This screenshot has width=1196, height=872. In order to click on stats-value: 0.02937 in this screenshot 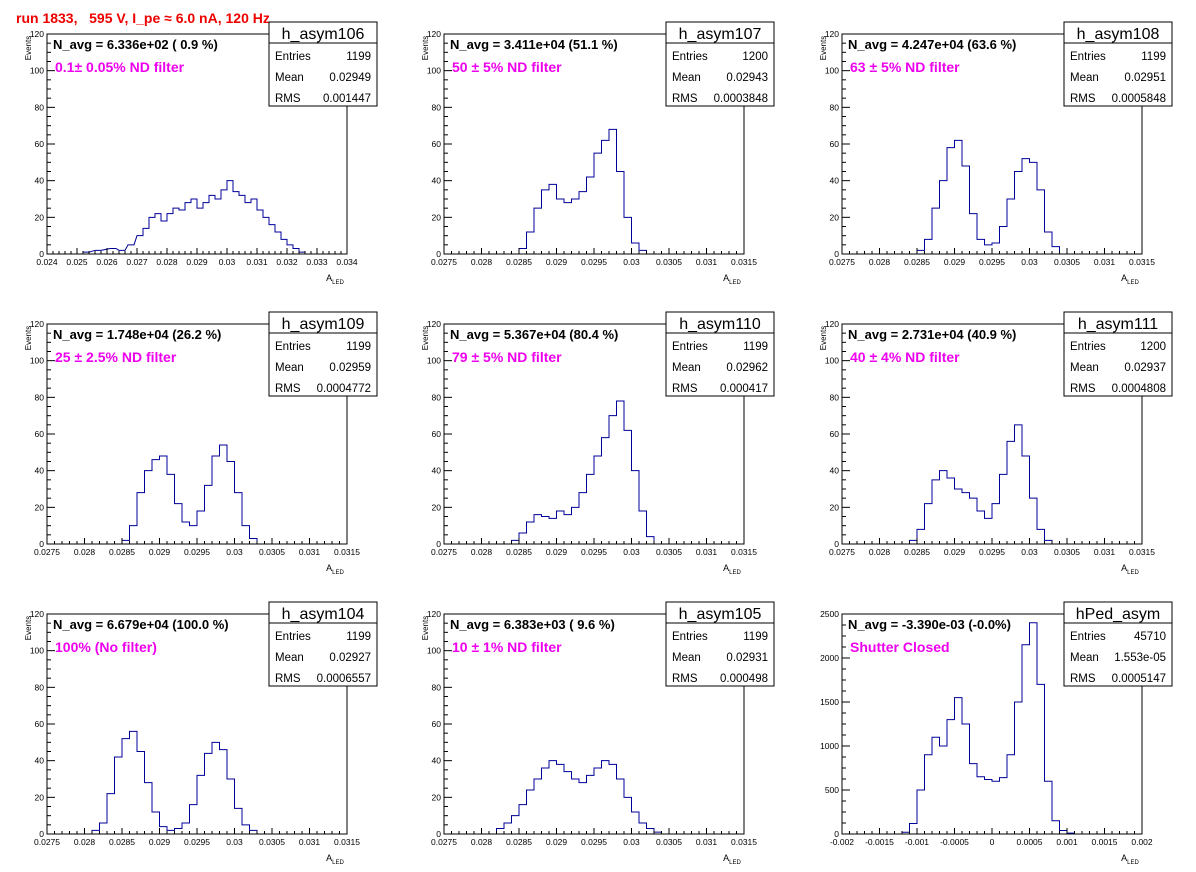, I will do `click(1145, 368)`.